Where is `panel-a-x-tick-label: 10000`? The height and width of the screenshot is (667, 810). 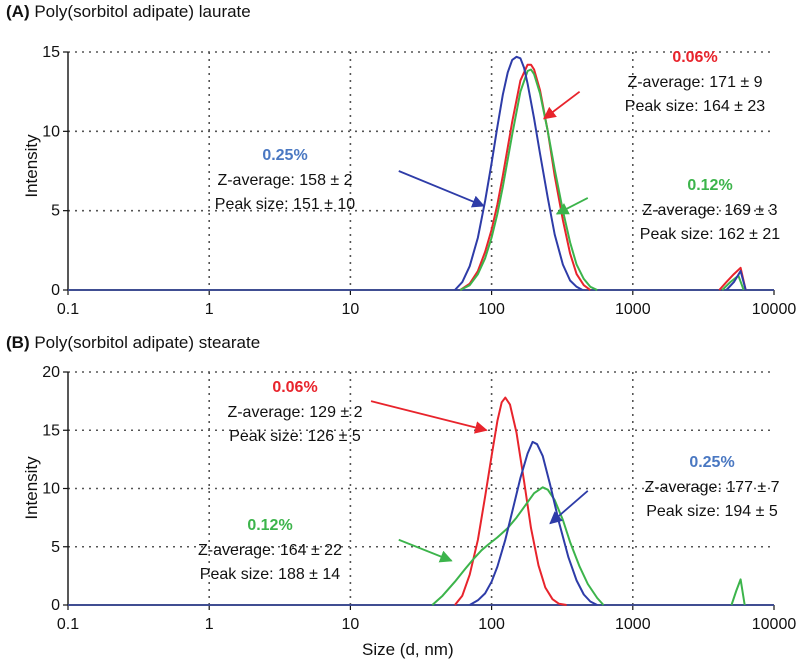
panel-a-x-tick-label: 10000 is located at coordinates (774, 309).